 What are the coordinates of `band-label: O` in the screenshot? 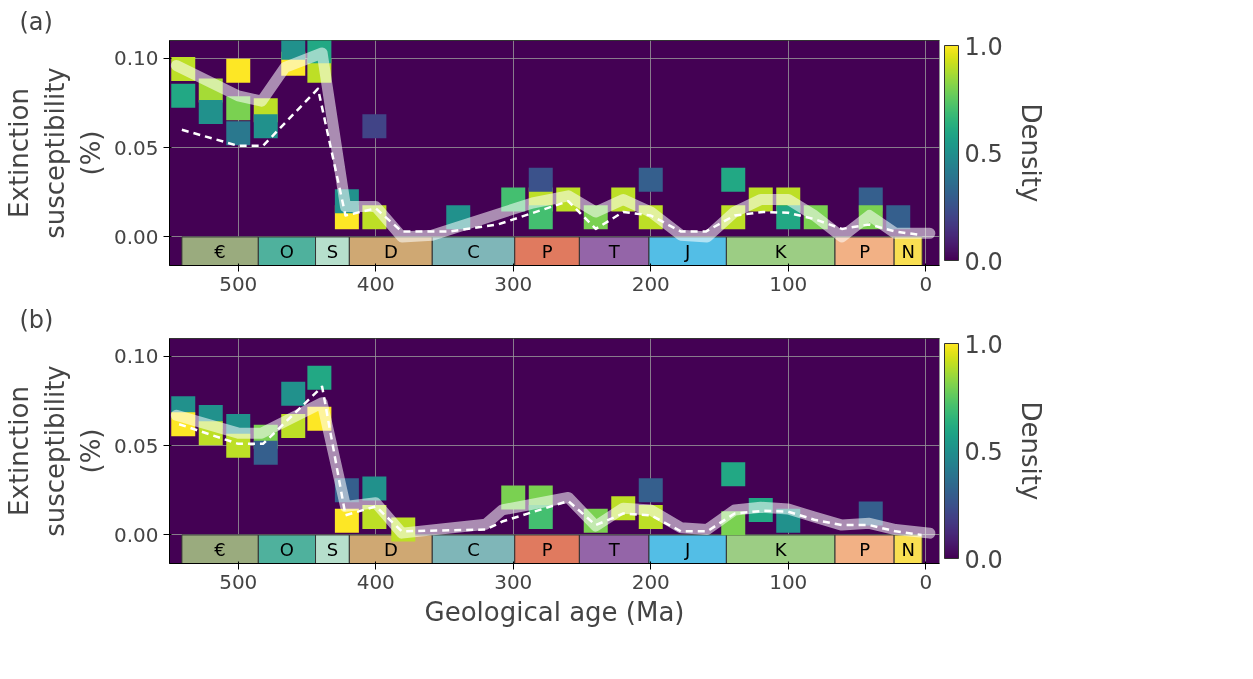 It's located at (287, 251).